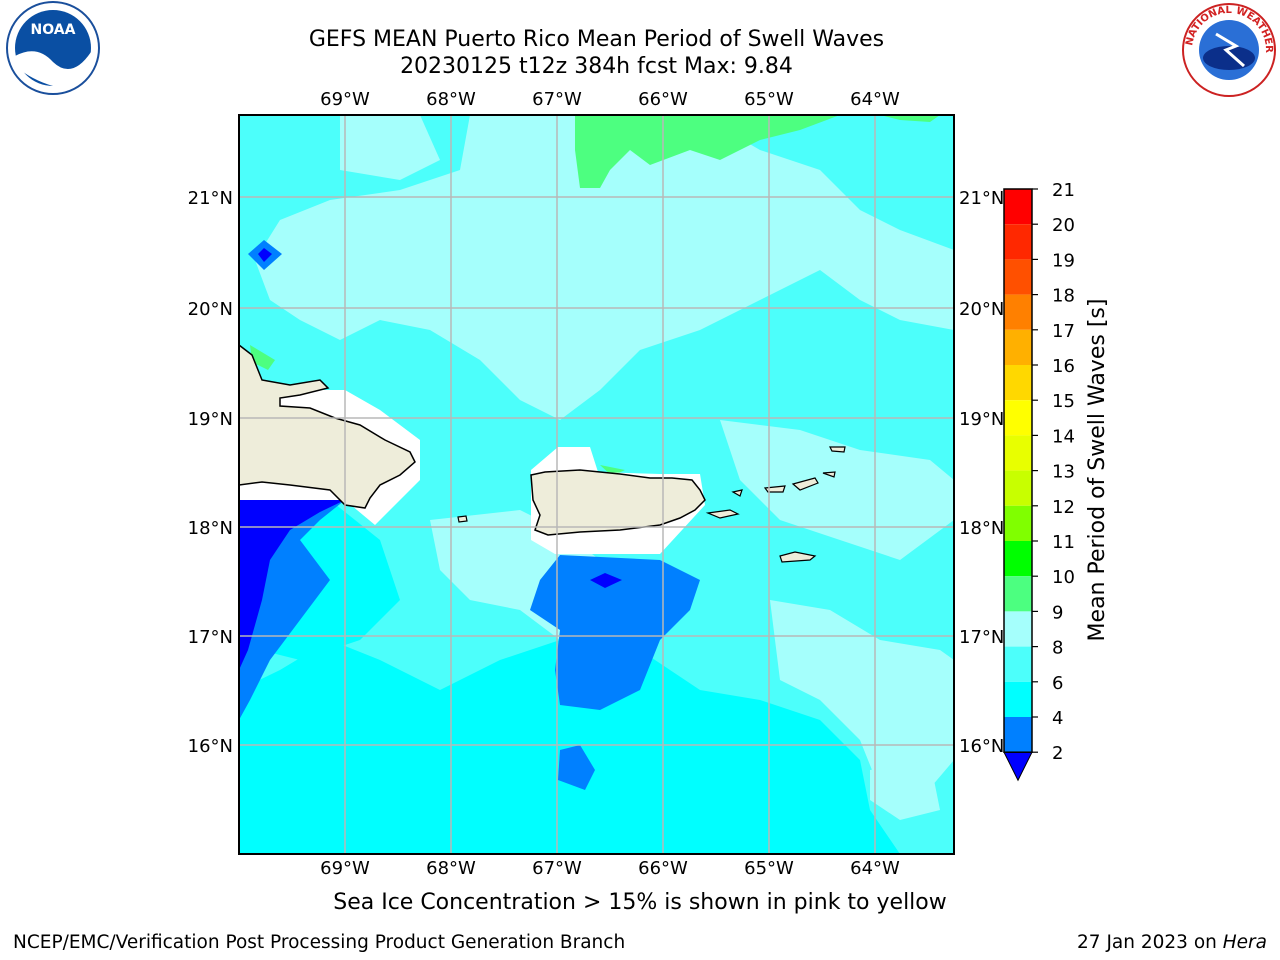  Describe the element at coordinates (981, 637) in the screenshot. I see `lat-label-right: 17°N` at that location.